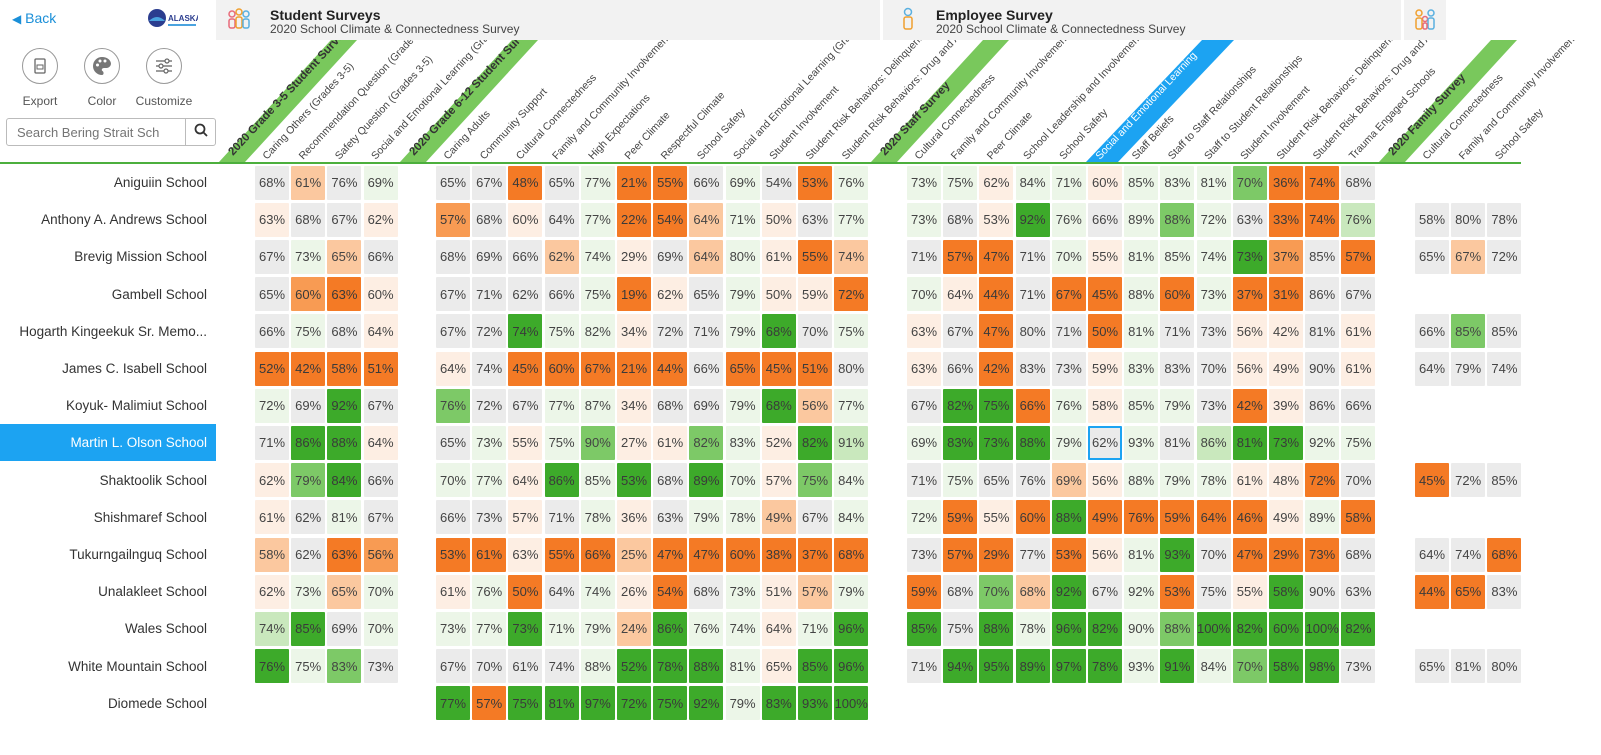 The width and height of the screenshot is (1601, 755). I want to click on score-cell: 29%, so click(1286, 554).